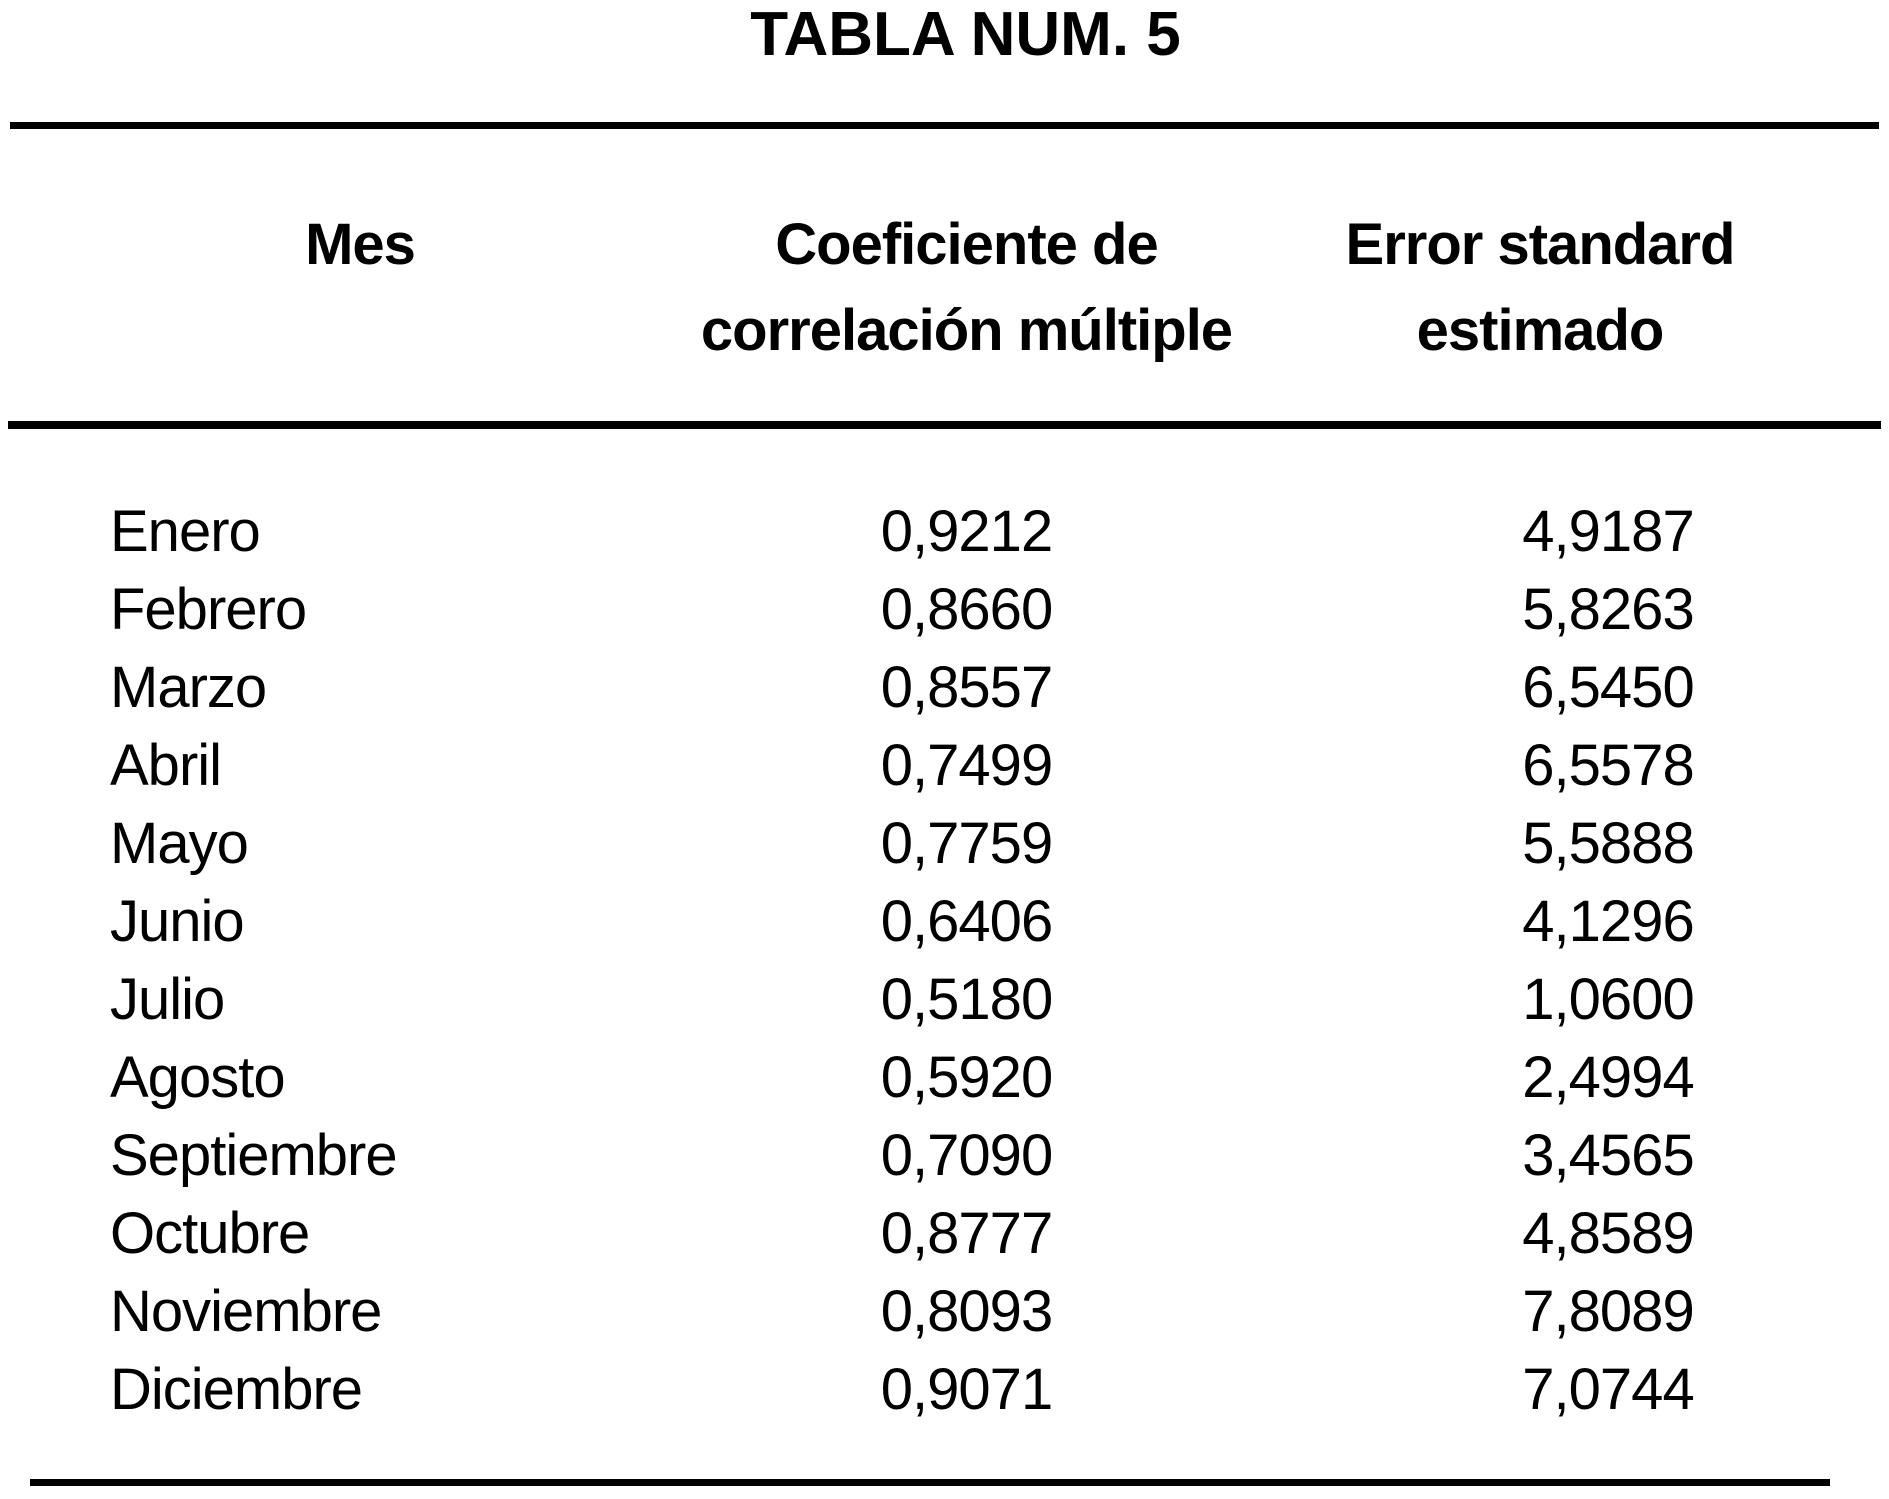  What do you see at coordinates (1608, 531) in the screenshot?
I see `cell-error: 4,9187` at bounding box center [1608, 531].